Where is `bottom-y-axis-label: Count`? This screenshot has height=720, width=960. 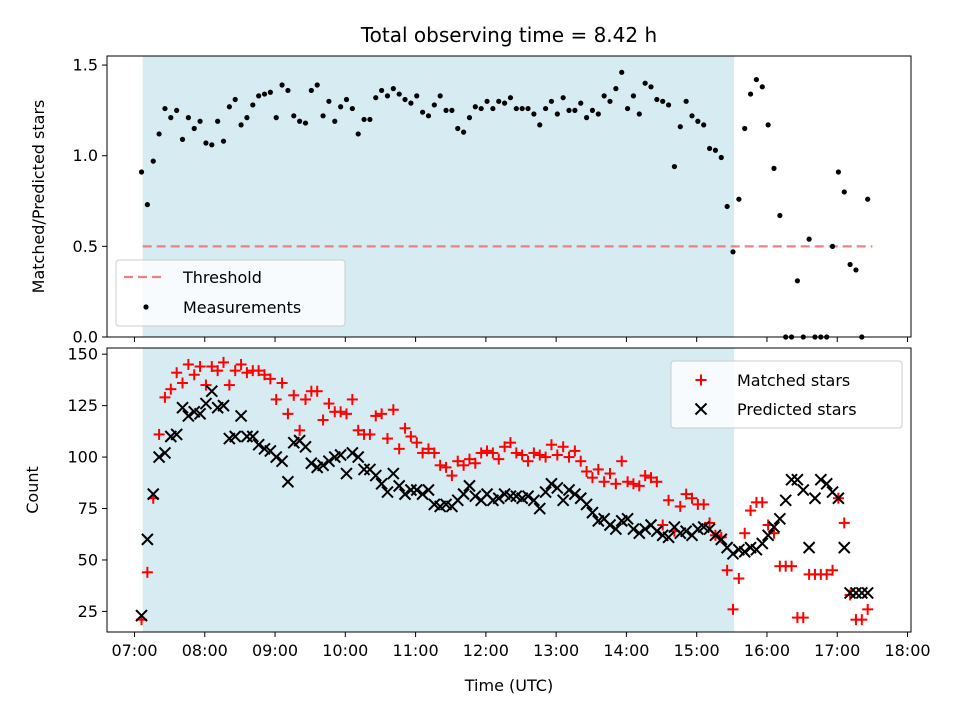
bottom-y-axis-label: Count is located at coordinates (32, 490).